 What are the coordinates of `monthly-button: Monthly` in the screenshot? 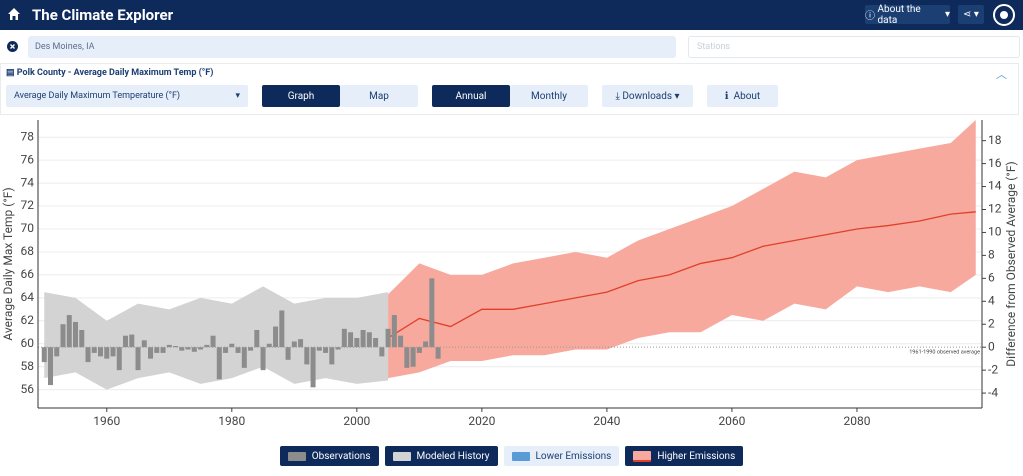 It's located at (549, 96).